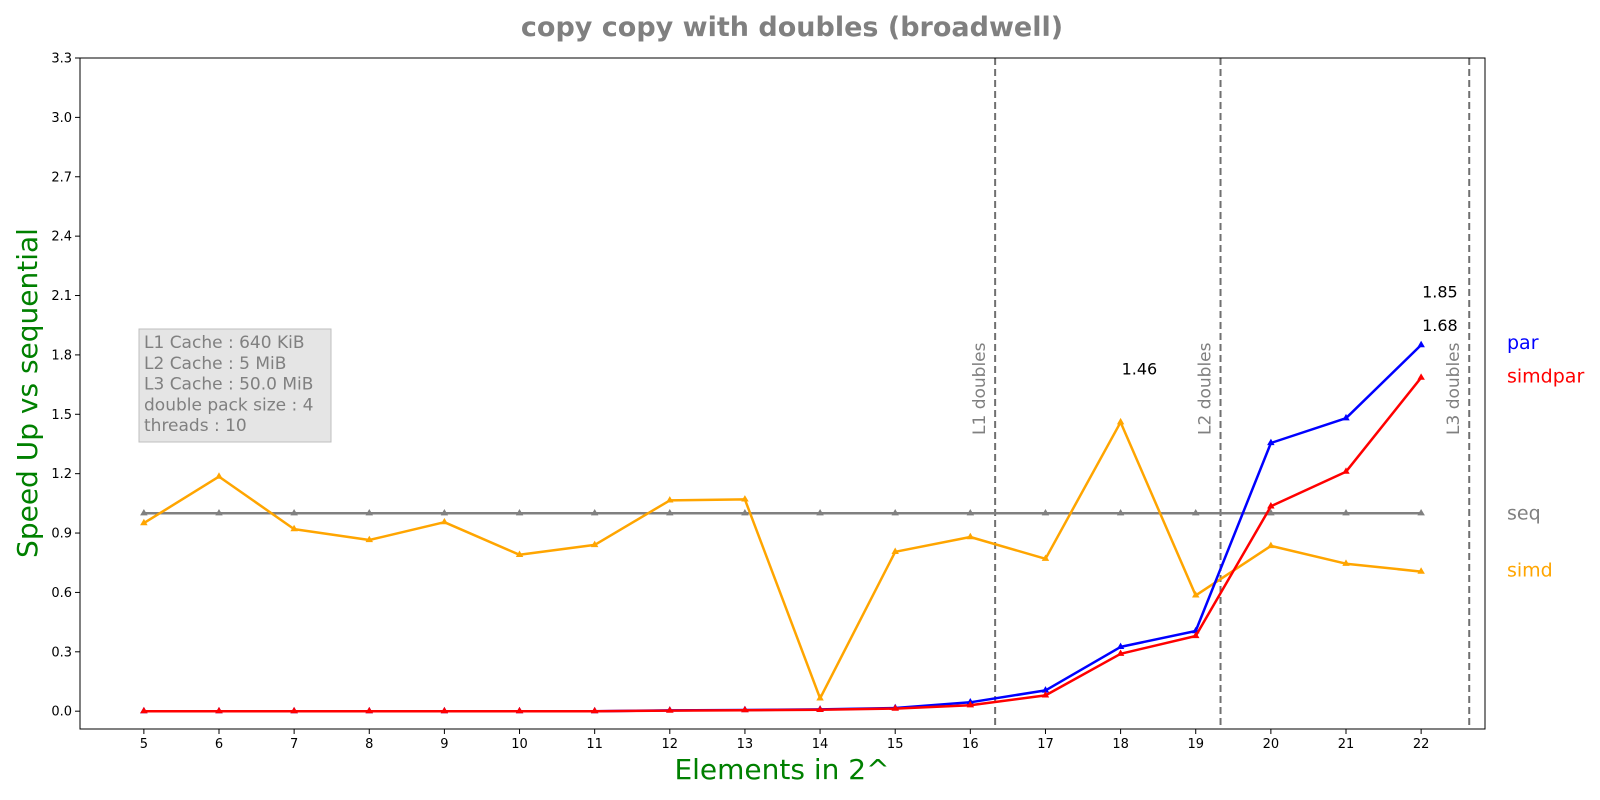 This screenshot has width=1600, height=800. I want to click on x-tick-label: 6, so click(219, 744).